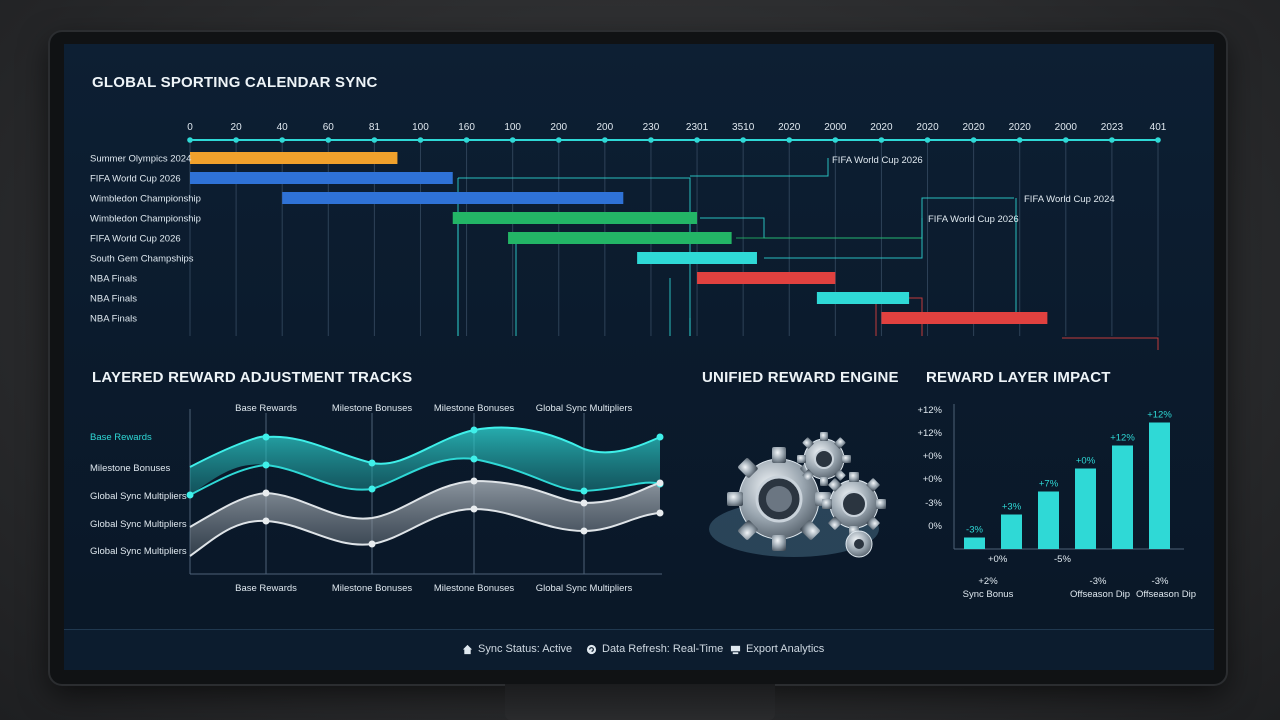 This screenshot has height=720, width=1280. What do you see at coordinates (142, 259) in the screenshot?
I see `event-label: South Gem Champships` at bounding box center [142, 259].